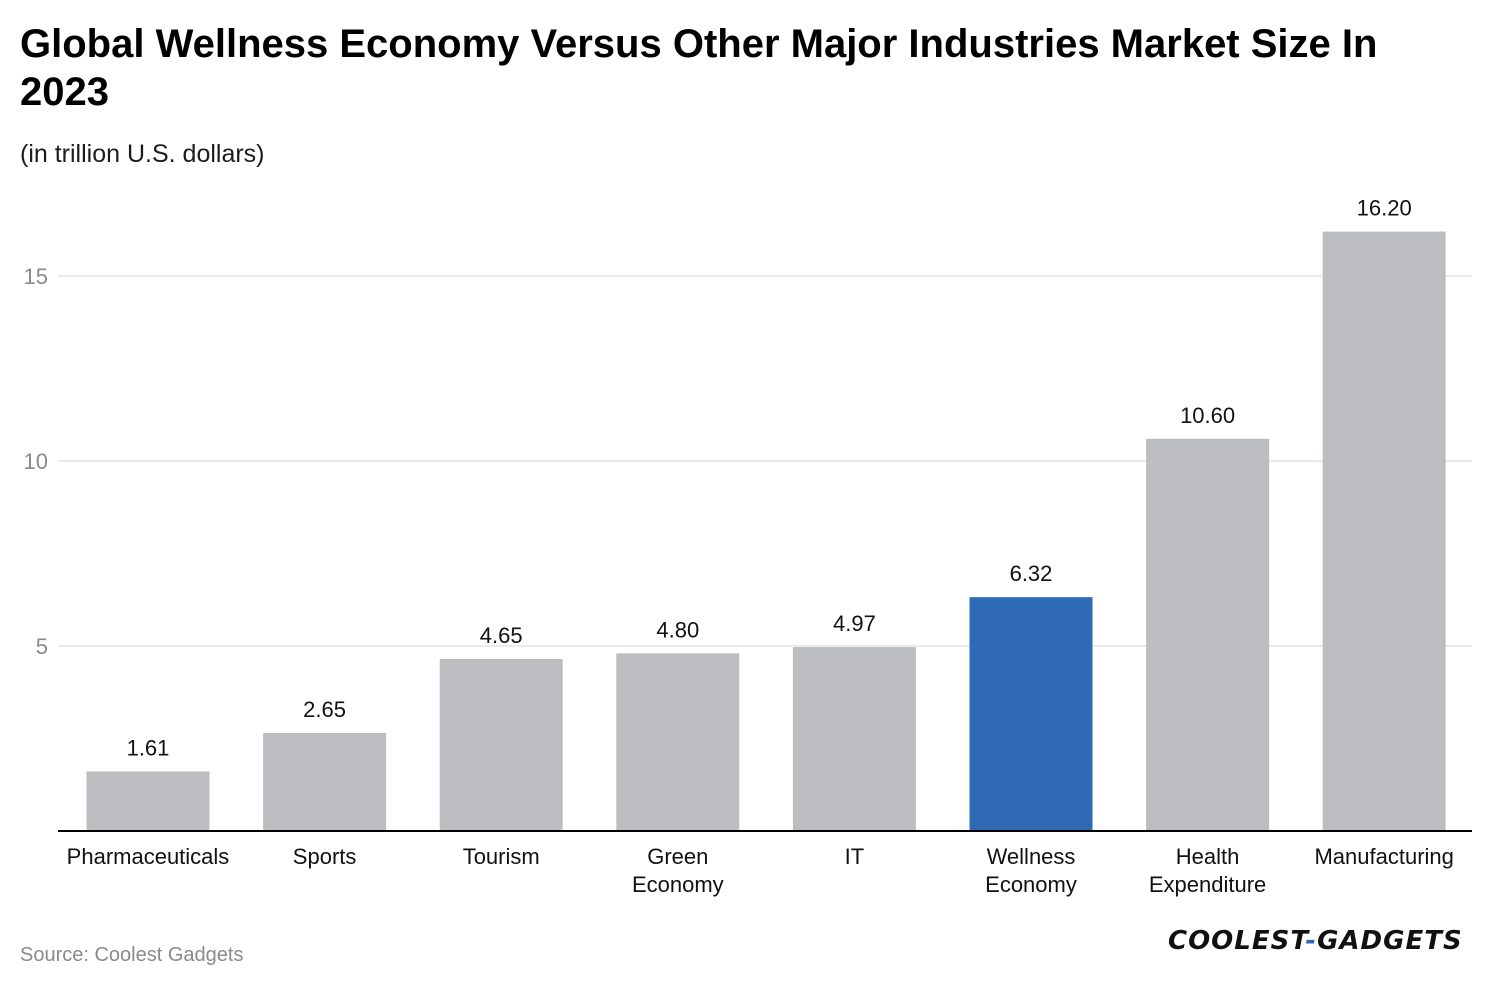 The height and width of the screenshot is (990, 1492). What do you see at coordinates (36, 276) in the screenshot?
I see `y-tick-label: 15` at bounding box center [36, 276].